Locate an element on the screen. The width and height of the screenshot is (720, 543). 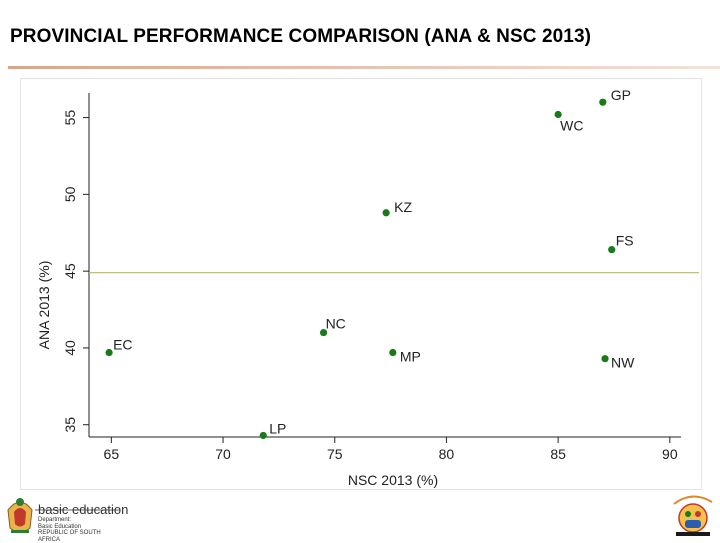
x-axis-title: NSC 2013 (%) is located at coordinates (393, 480).